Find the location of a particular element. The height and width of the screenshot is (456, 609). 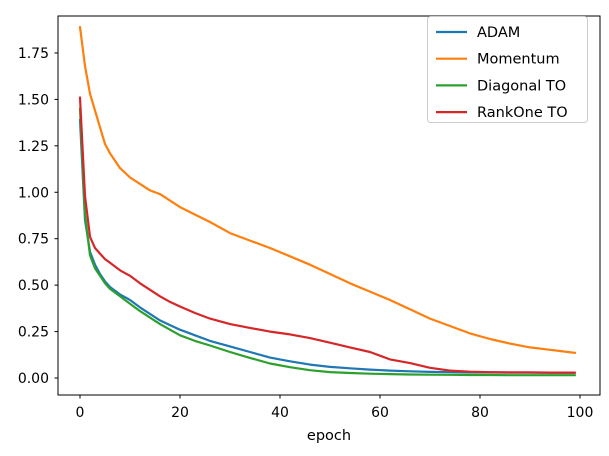

y-tick-label-0.50: 0.50 is located at coordinates (33, 286).